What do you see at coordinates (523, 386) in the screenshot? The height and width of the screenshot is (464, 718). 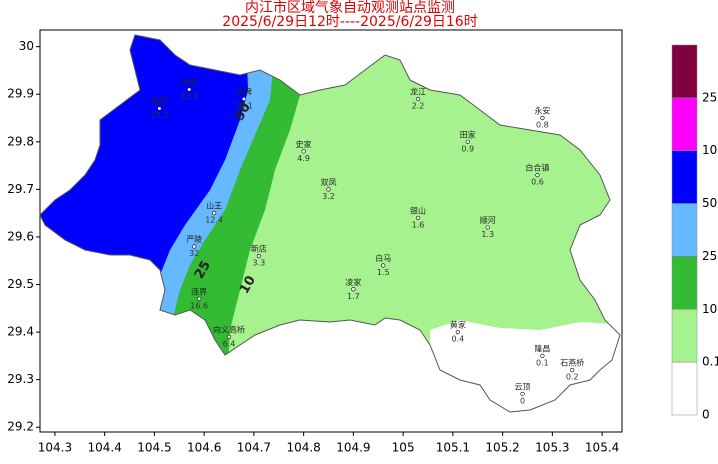 I see `station-name: 云顶` at bounding box center [523, 386].